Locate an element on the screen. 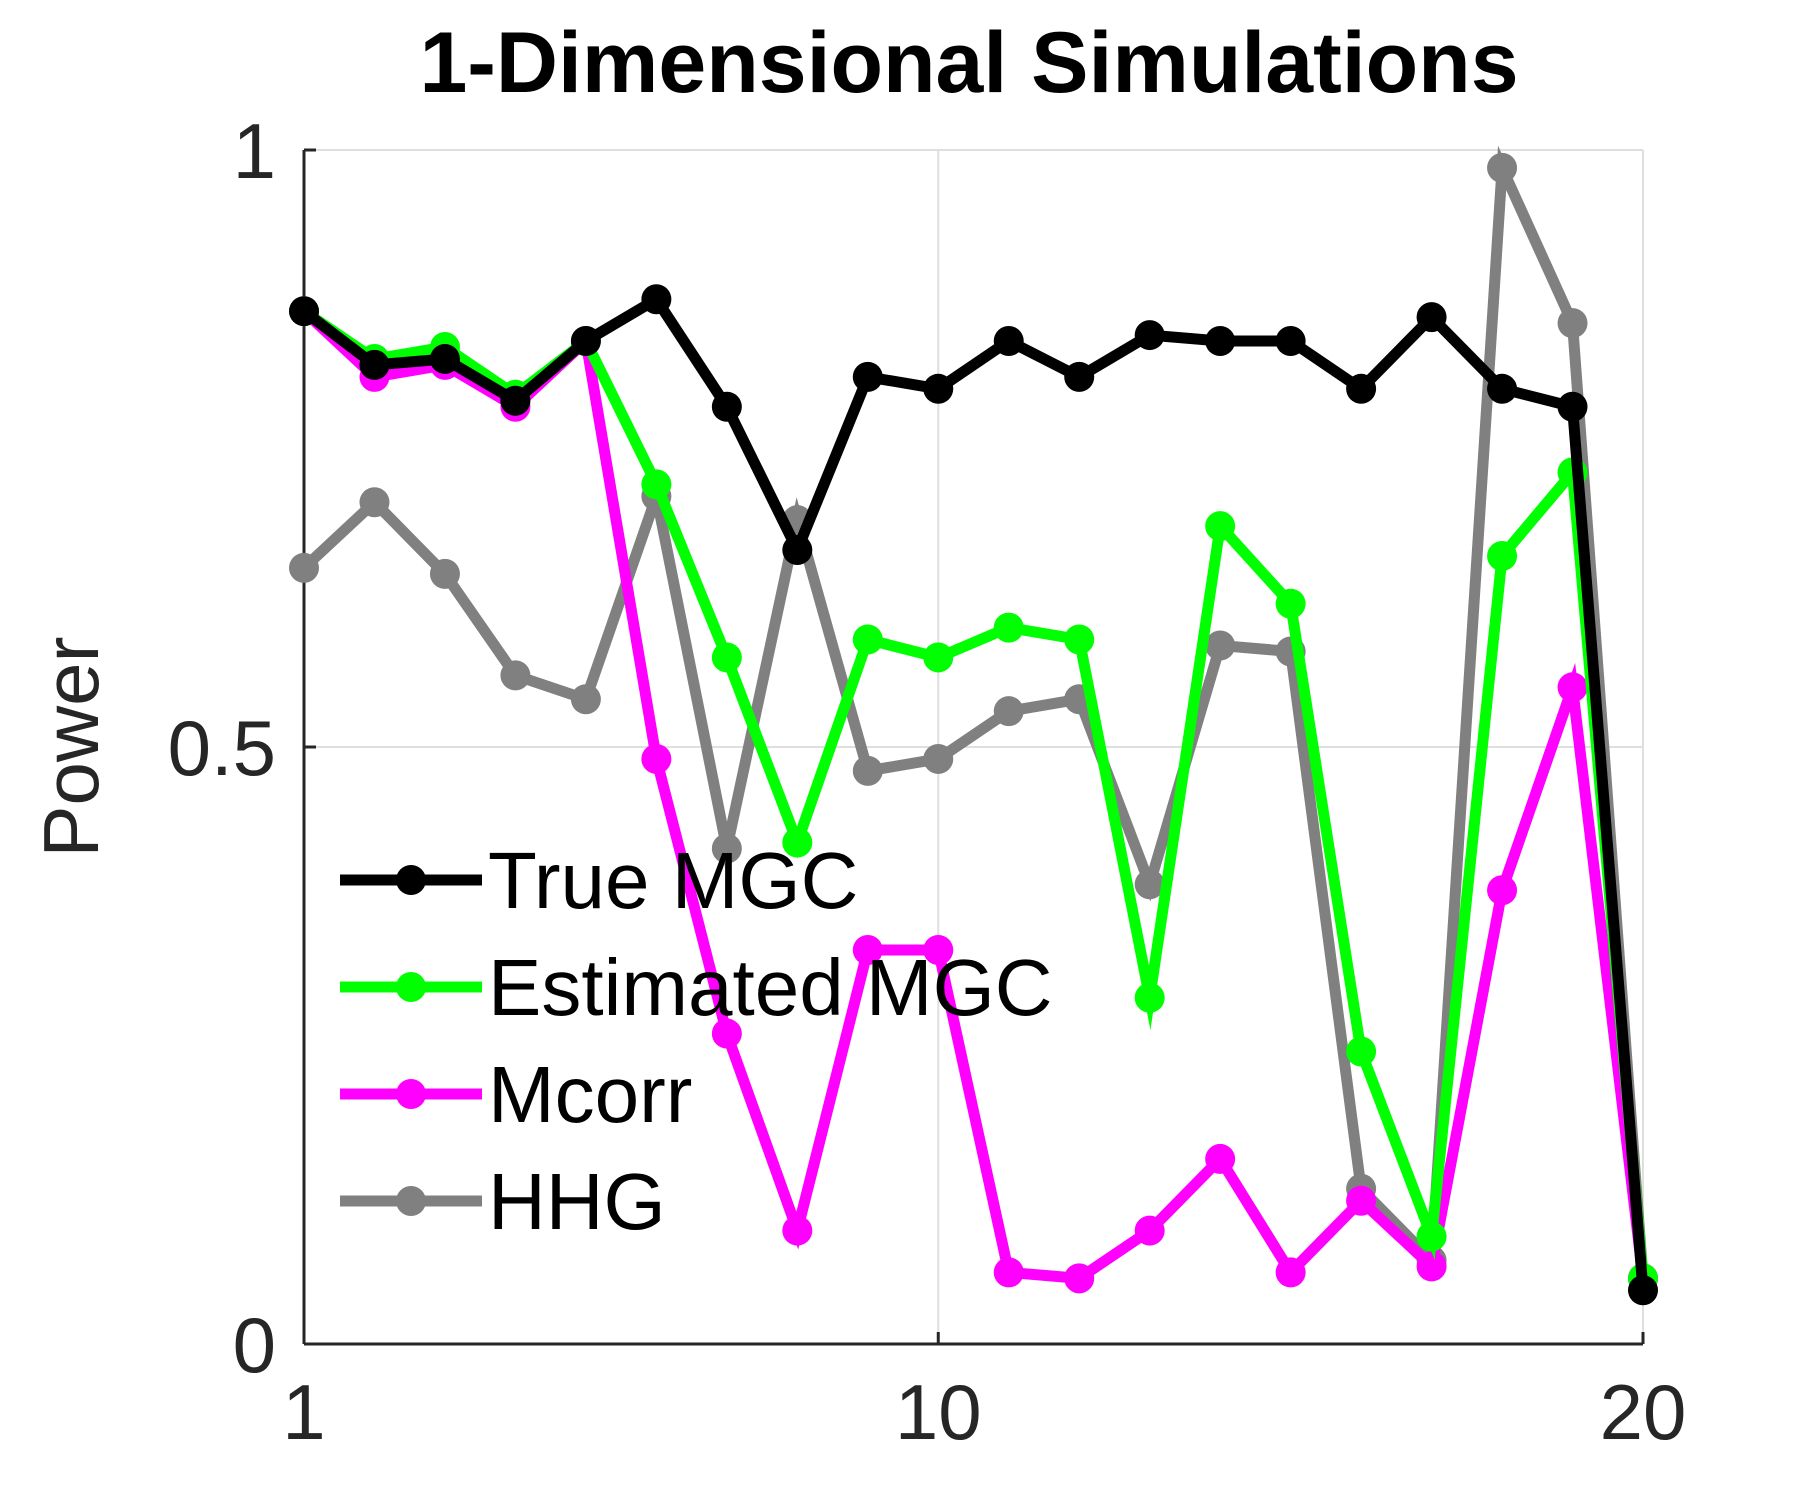 The image size is (1800, 1500). legend-item-estimated-mgc: Estimated MGC is located at coordinates (696, 987).